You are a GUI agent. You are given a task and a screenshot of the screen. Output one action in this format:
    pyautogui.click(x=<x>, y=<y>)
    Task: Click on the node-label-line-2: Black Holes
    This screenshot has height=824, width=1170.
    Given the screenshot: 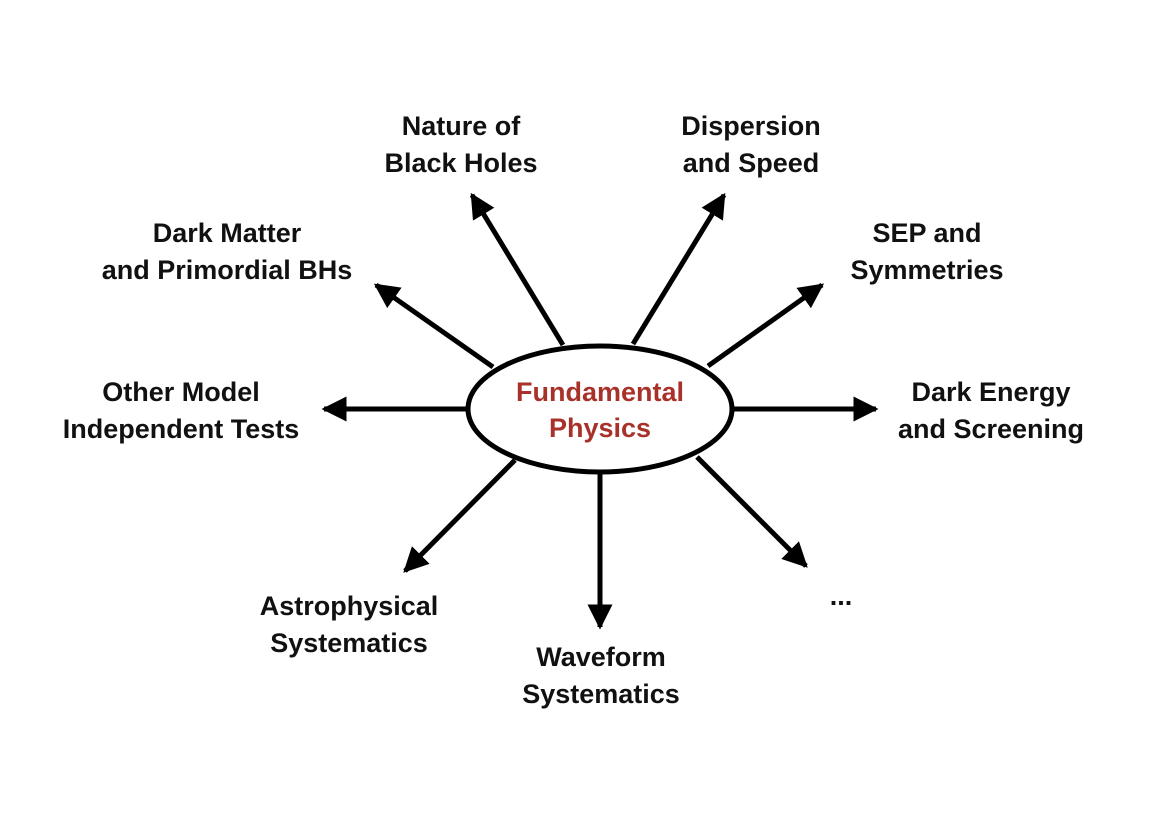 What is the action you would take?
    pyautogui.click(x=461, y=163)
    